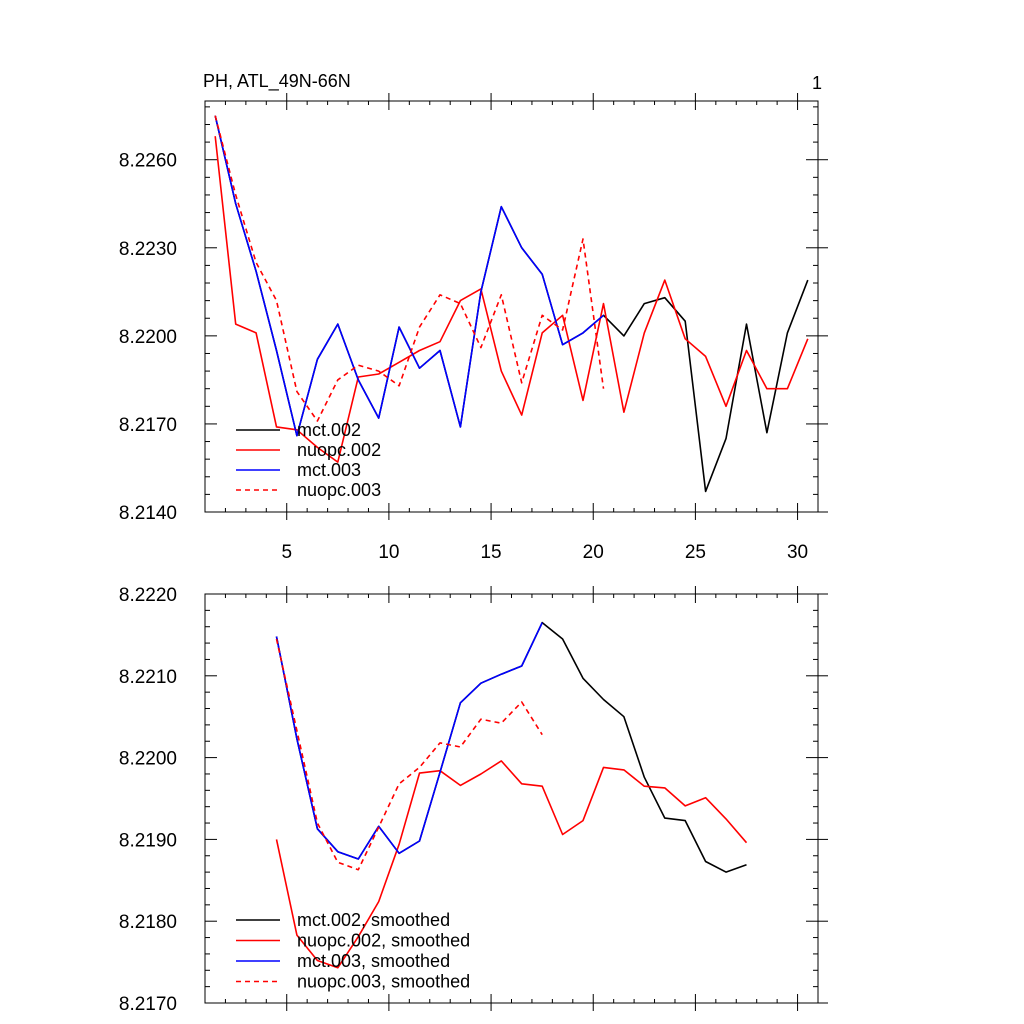 This screenshot has width=1024, height=1024. I want to click on y-tick-label: 8.2190, so click(148, 840).